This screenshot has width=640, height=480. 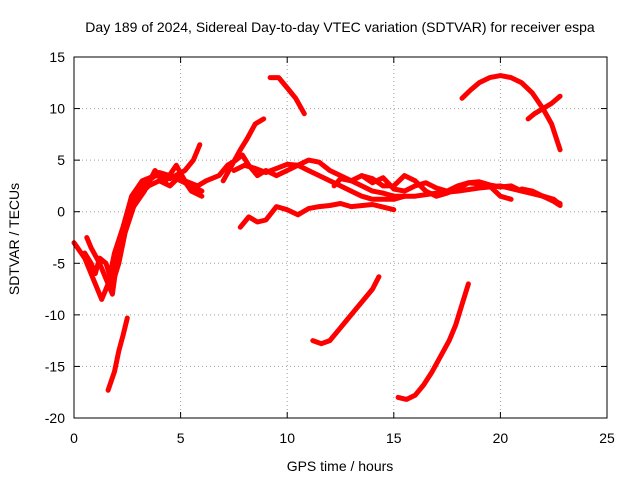 I want to click on y-tick-label: 10, so click(x=57, y=109).